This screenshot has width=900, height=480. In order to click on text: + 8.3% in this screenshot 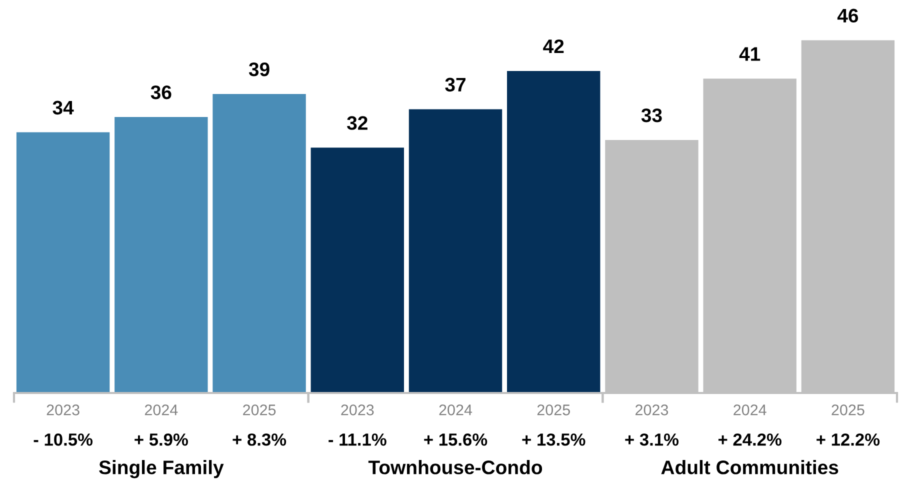, I will do `click(259, 439)`.